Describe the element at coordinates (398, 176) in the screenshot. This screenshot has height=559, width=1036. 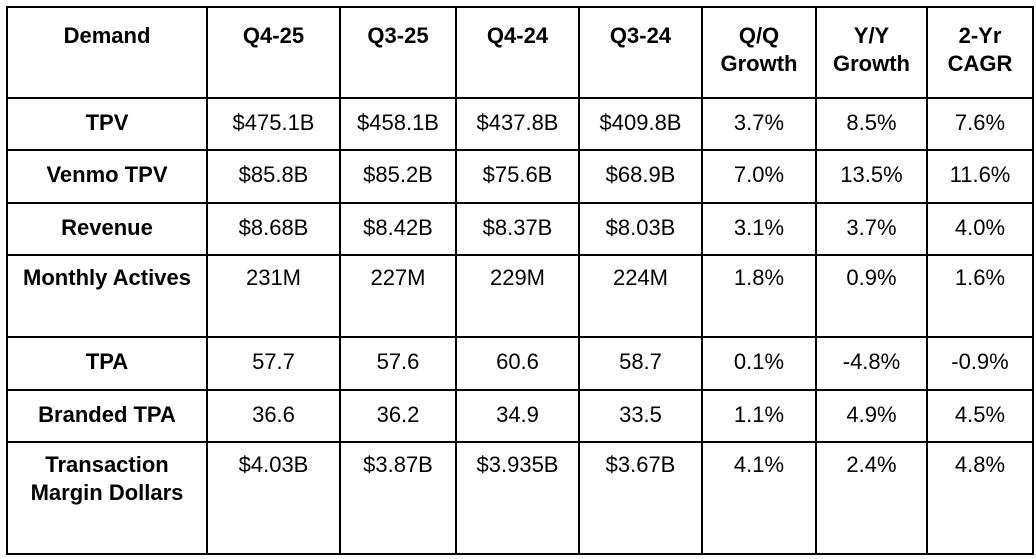
I see `table-cell: $85.2B` at that location.